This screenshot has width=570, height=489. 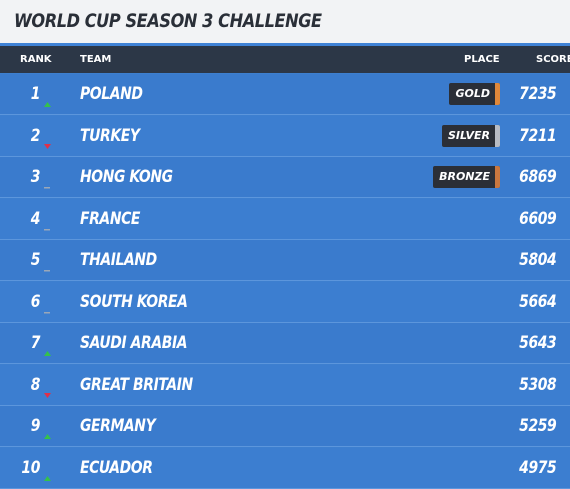 I want to click on rank: 1, so click(x=35, y=94).